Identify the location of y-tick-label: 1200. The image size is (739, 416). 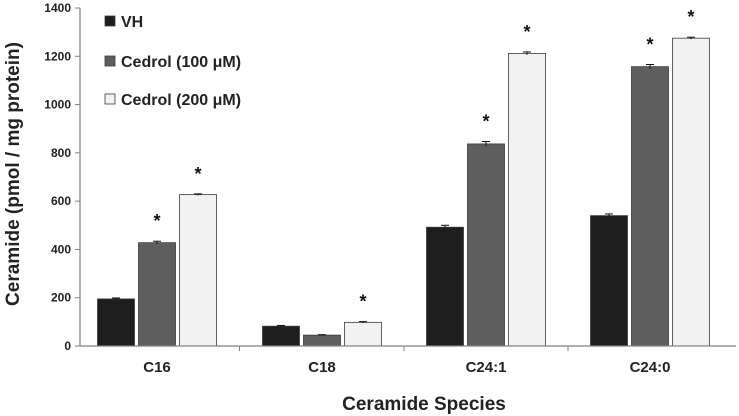
(57, 56).